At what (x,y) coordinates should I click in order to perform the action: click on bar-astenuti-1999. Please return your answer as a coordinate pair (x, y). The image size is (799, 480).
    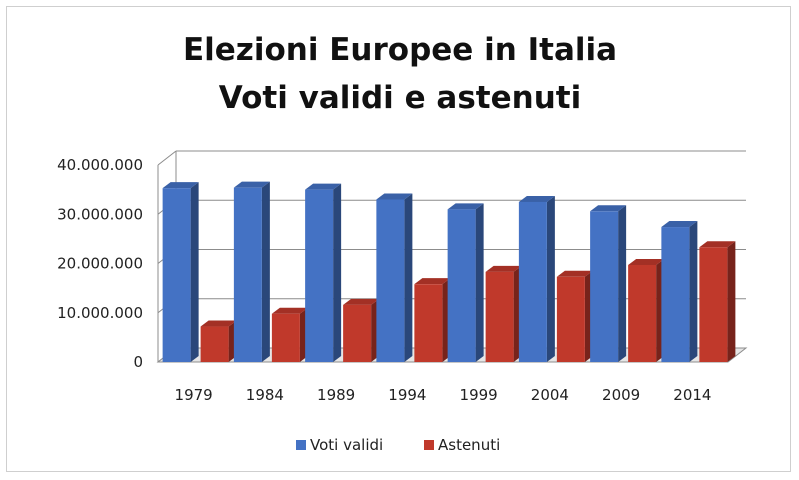
    Looking at the image, I should click on (503, 313).